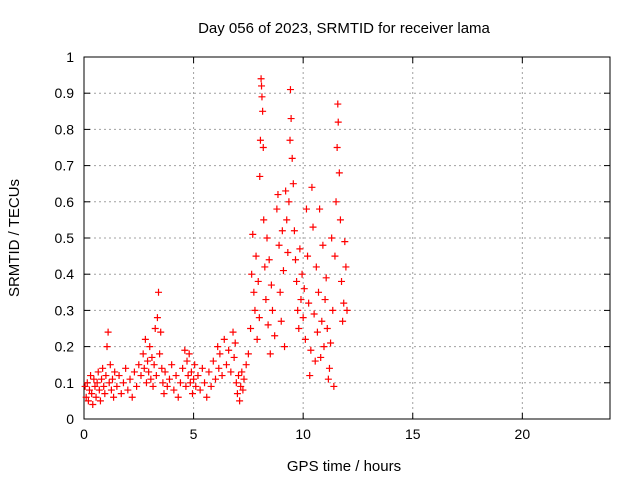  Describe the element at coordinates (413, 434) in the screenshot. I see `x-tick-label: 15` at that location.